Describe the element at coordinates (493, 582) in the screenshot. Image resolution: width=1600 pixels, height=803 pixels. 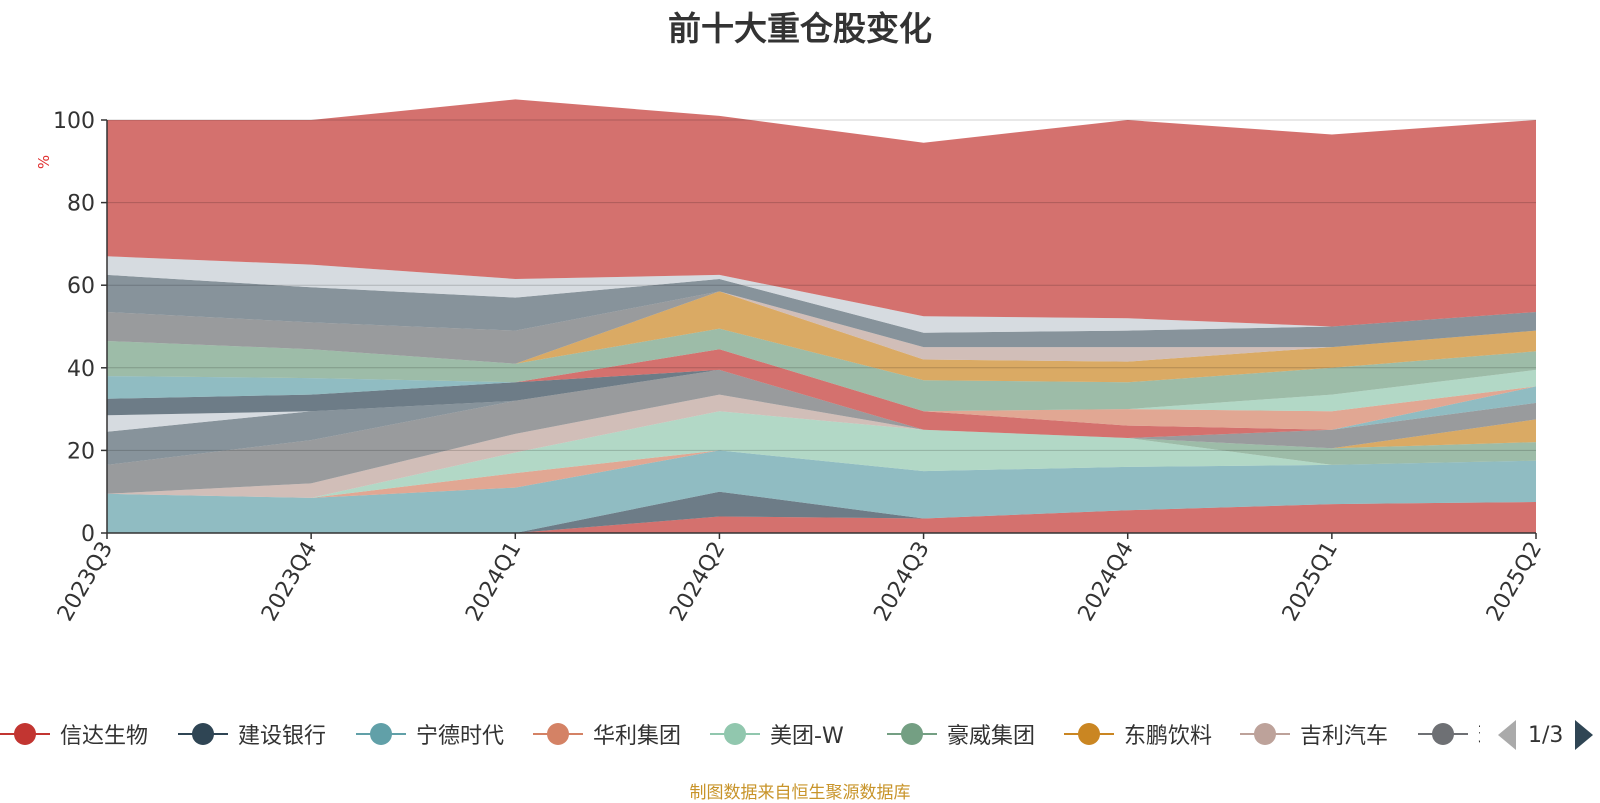
I see `x-tick-label-2: 2024Q1` at that location.